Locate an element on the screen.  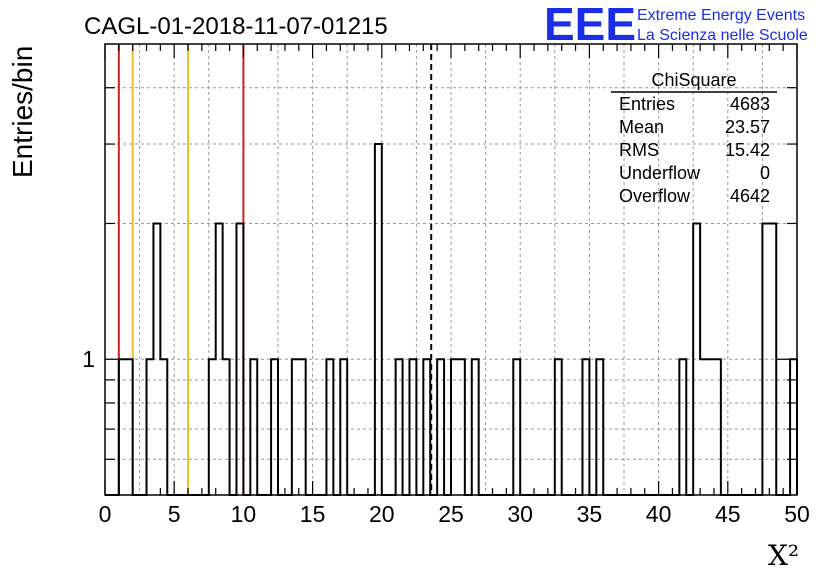
x-tick-label: 25 is located at coordinates (451, 514).